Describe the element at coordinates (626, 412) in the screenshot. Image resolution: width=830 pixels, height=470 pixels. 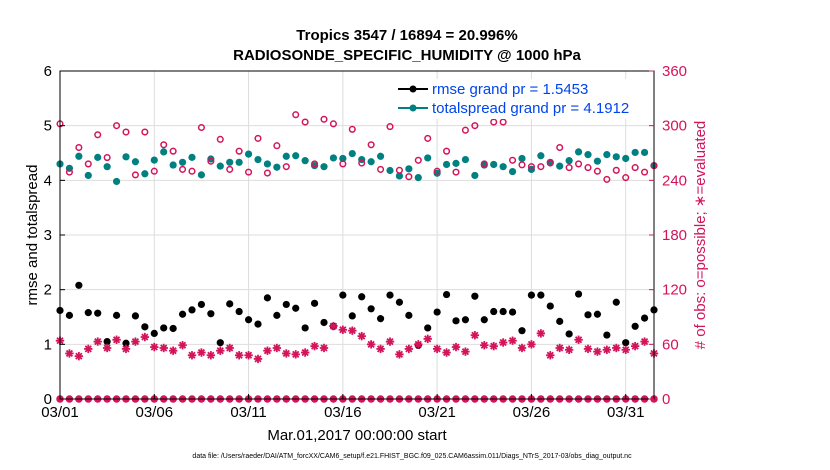
I see `x-tick-label: 03/31` at that location.